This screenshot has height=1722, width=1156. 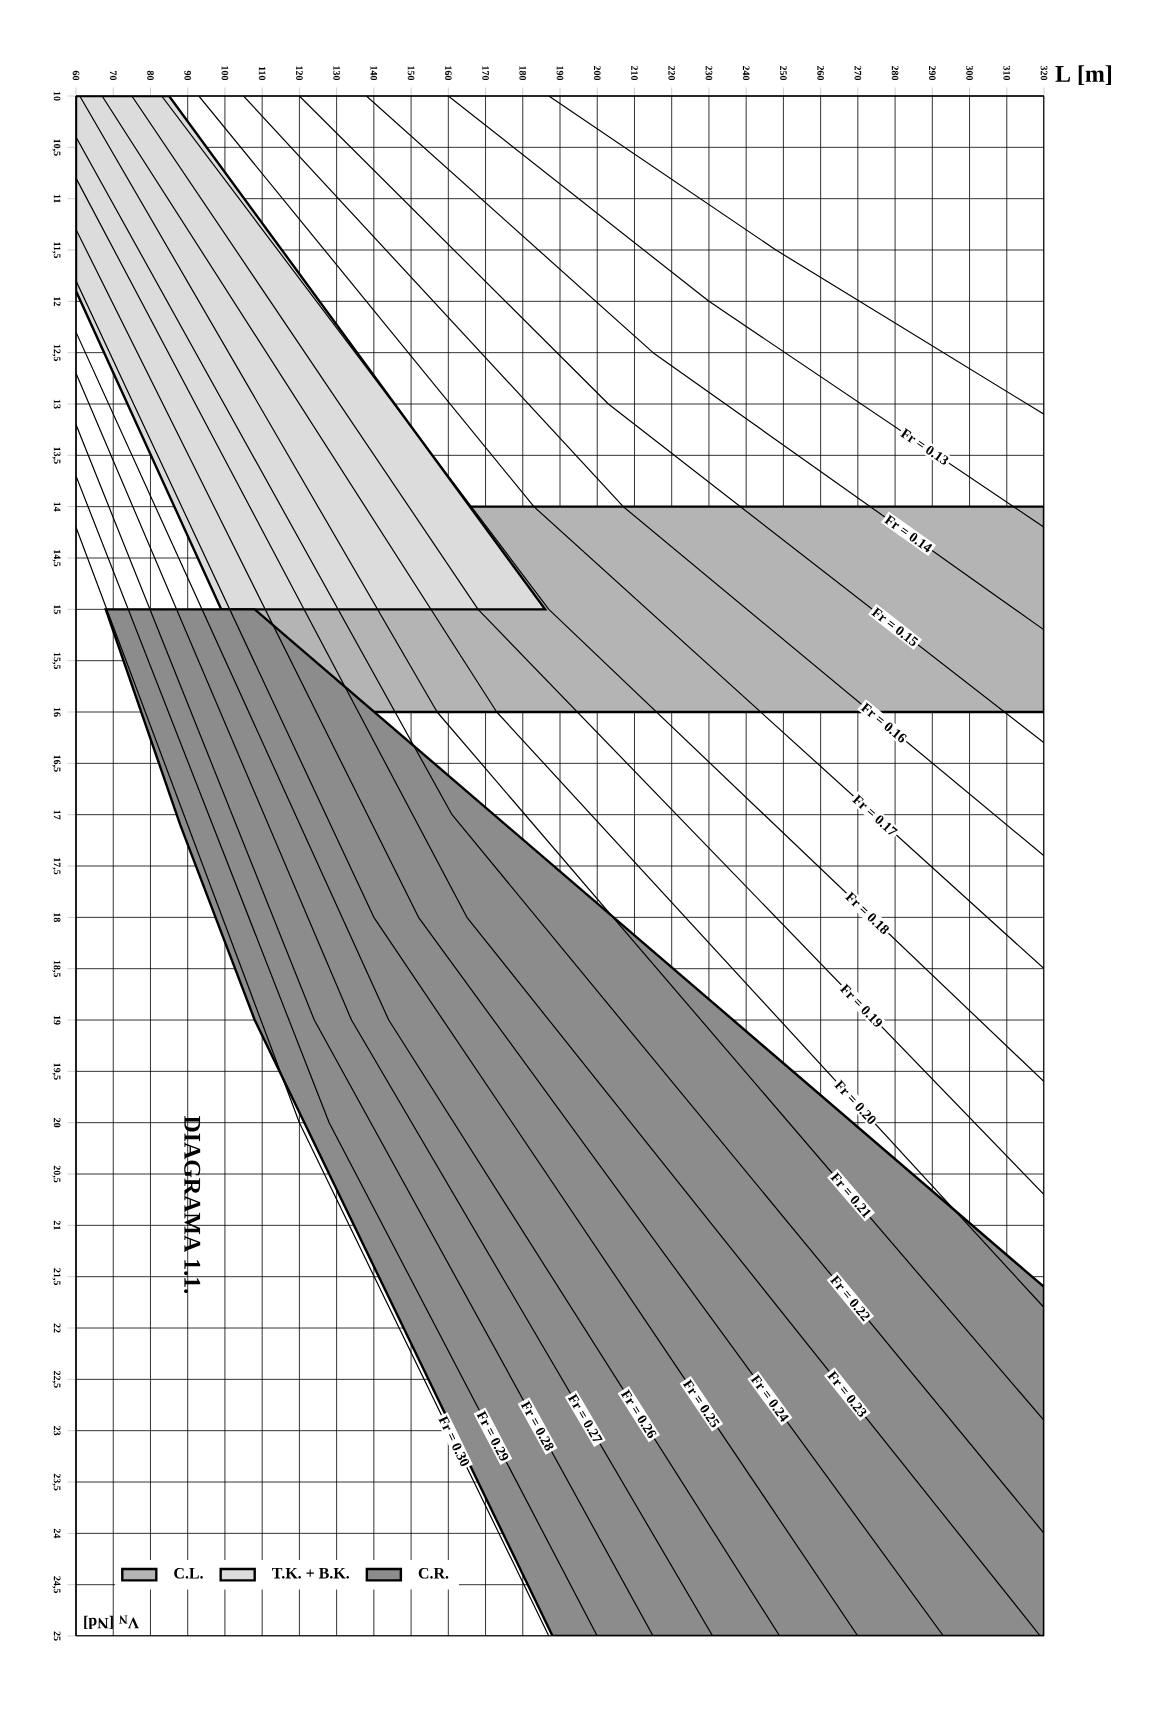 What do you see at coordinates (192, 1204) in the screenshot?
I see `annotation: DIAGRAMA 1.1.` at bounding box center [192, 1204].